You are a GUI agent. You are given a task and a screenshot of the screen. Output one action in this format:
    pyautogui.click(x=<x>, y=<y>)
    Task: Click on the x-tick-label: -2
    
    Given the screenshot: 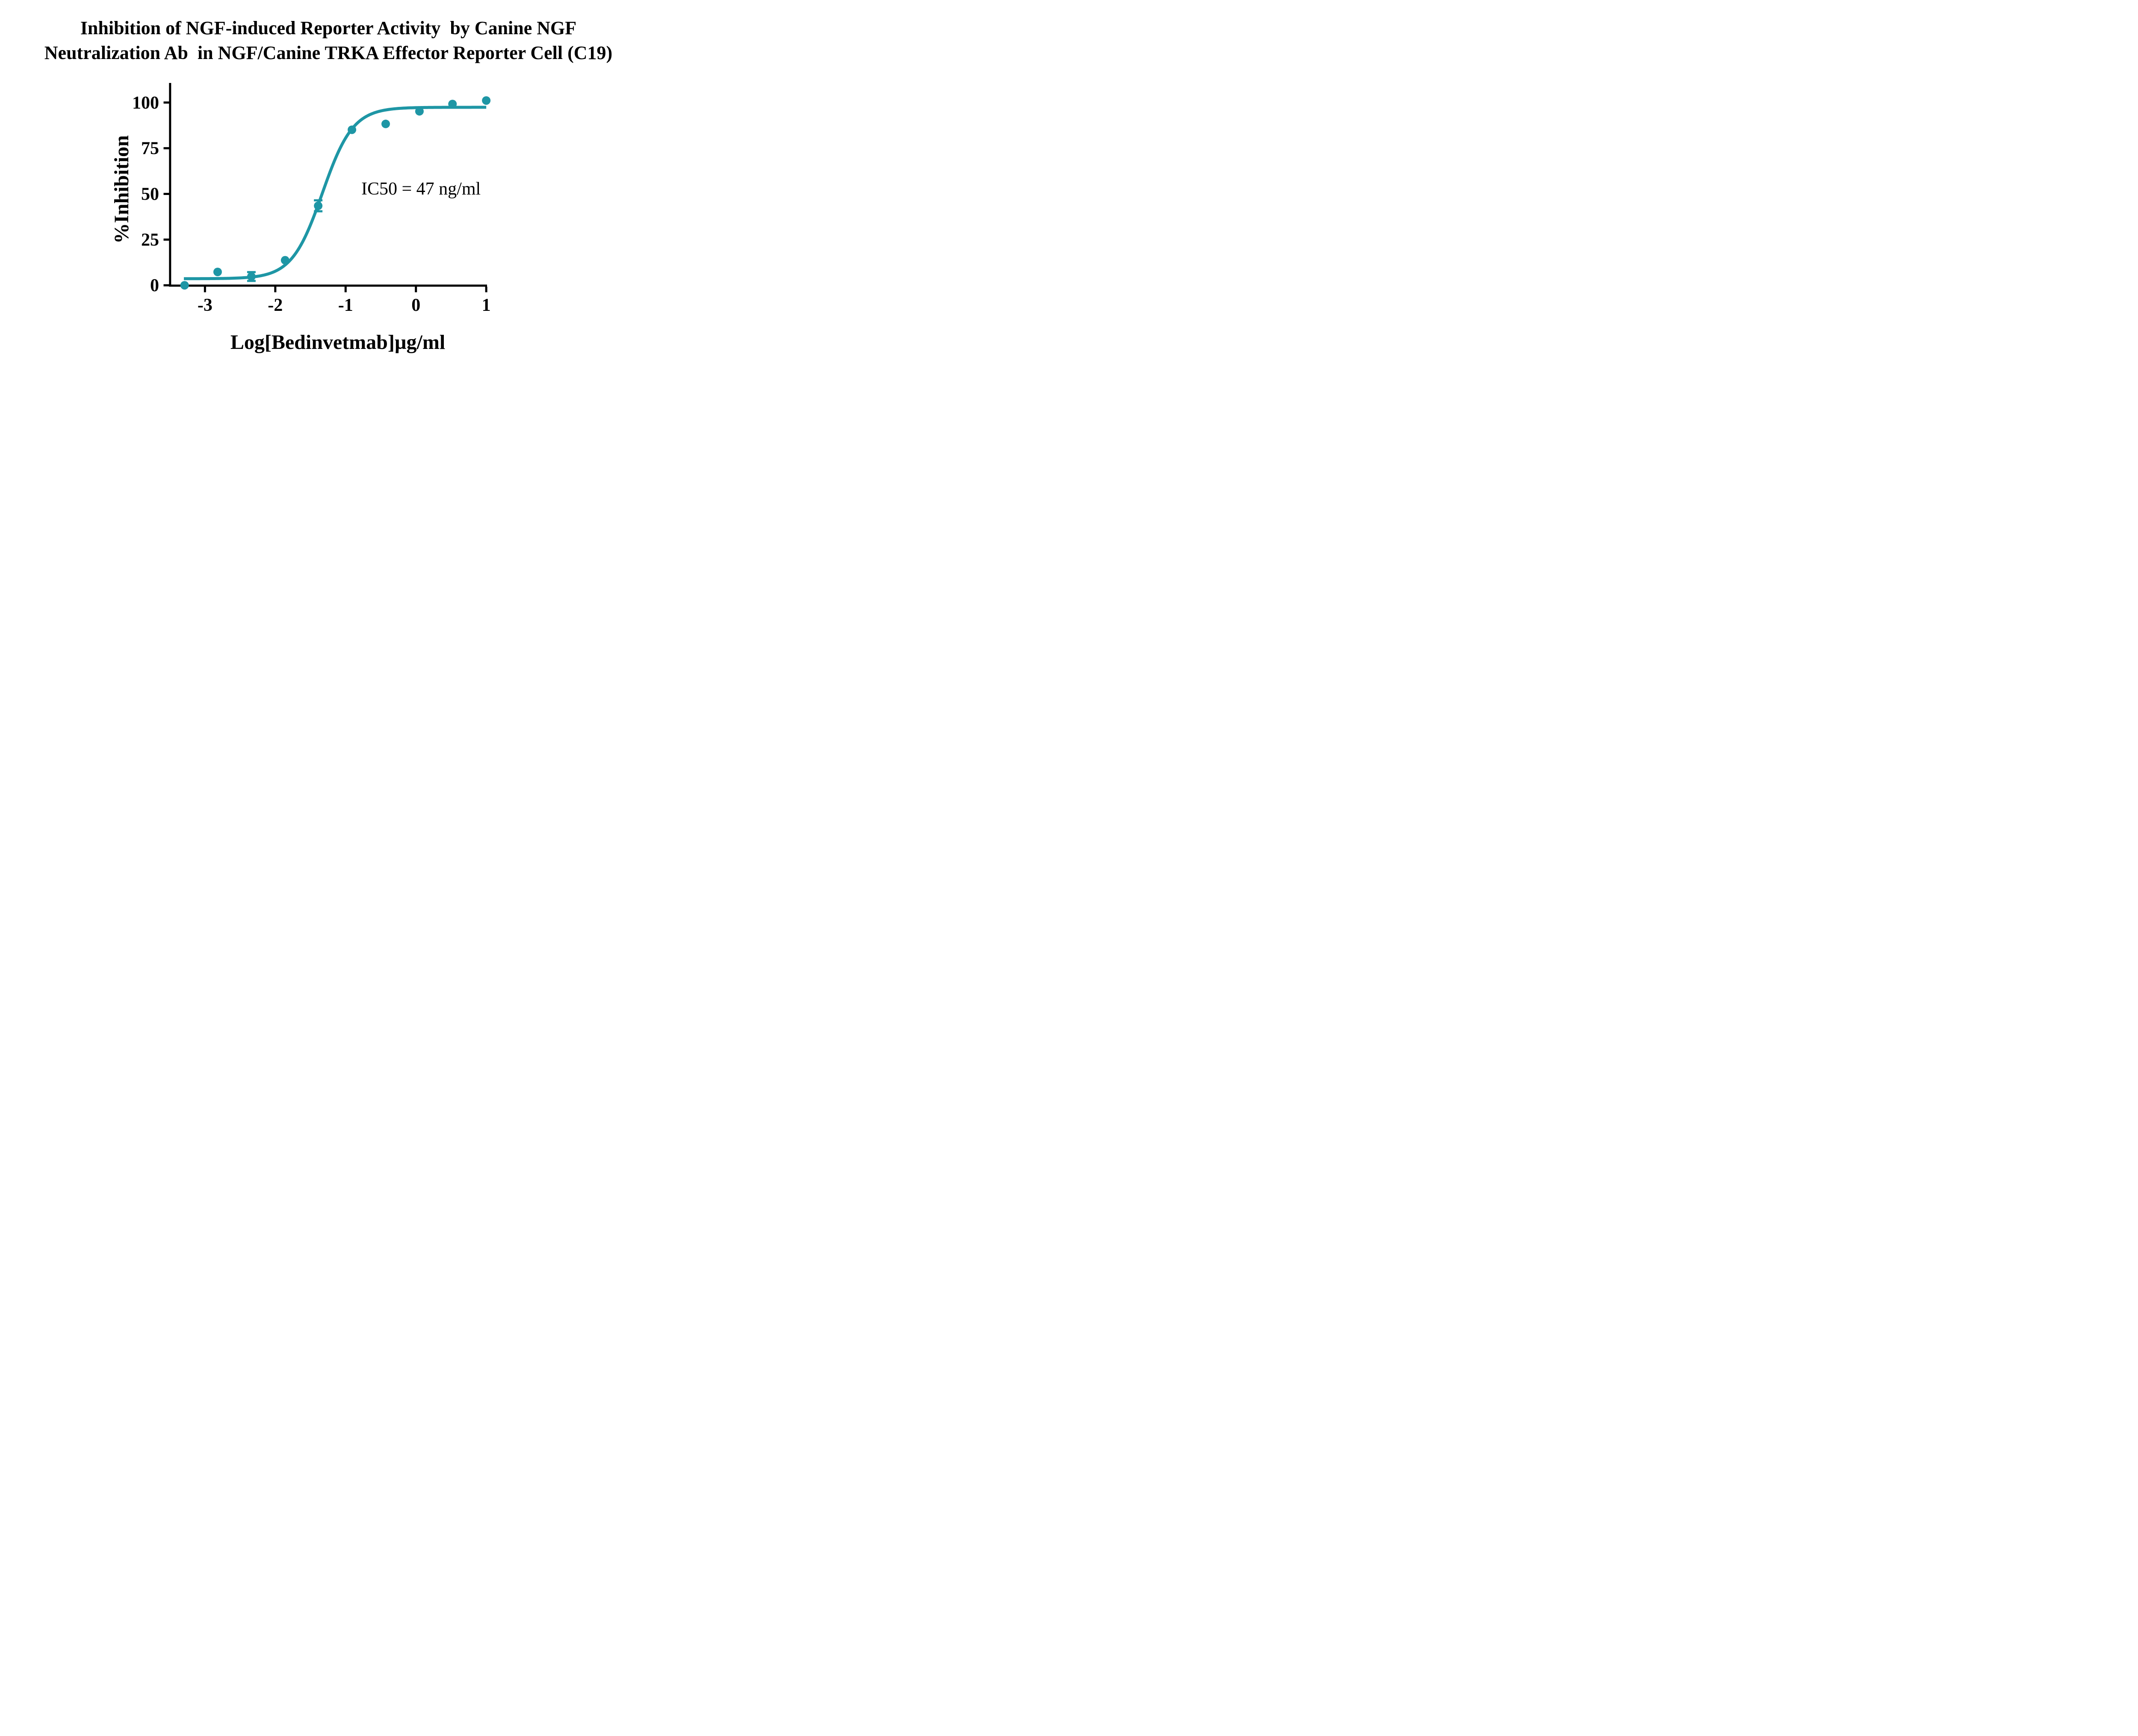 What is the action you would take?
    pyautogui.click(x=275, y=305)
    